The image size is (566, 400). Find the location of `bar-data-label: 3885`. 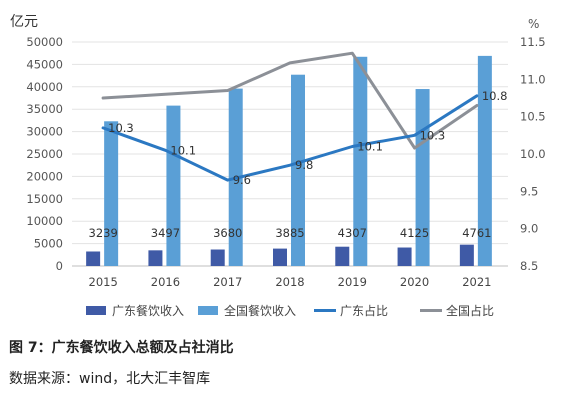

bar-data-label: 3885 is located at coordinates (289, 233).